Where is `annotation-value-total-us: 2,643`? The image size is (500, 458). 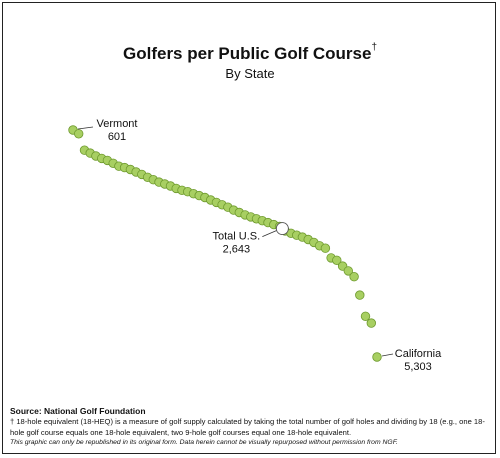
annotation-value-total-us: 2,643 is located at coordinates (237, 250).